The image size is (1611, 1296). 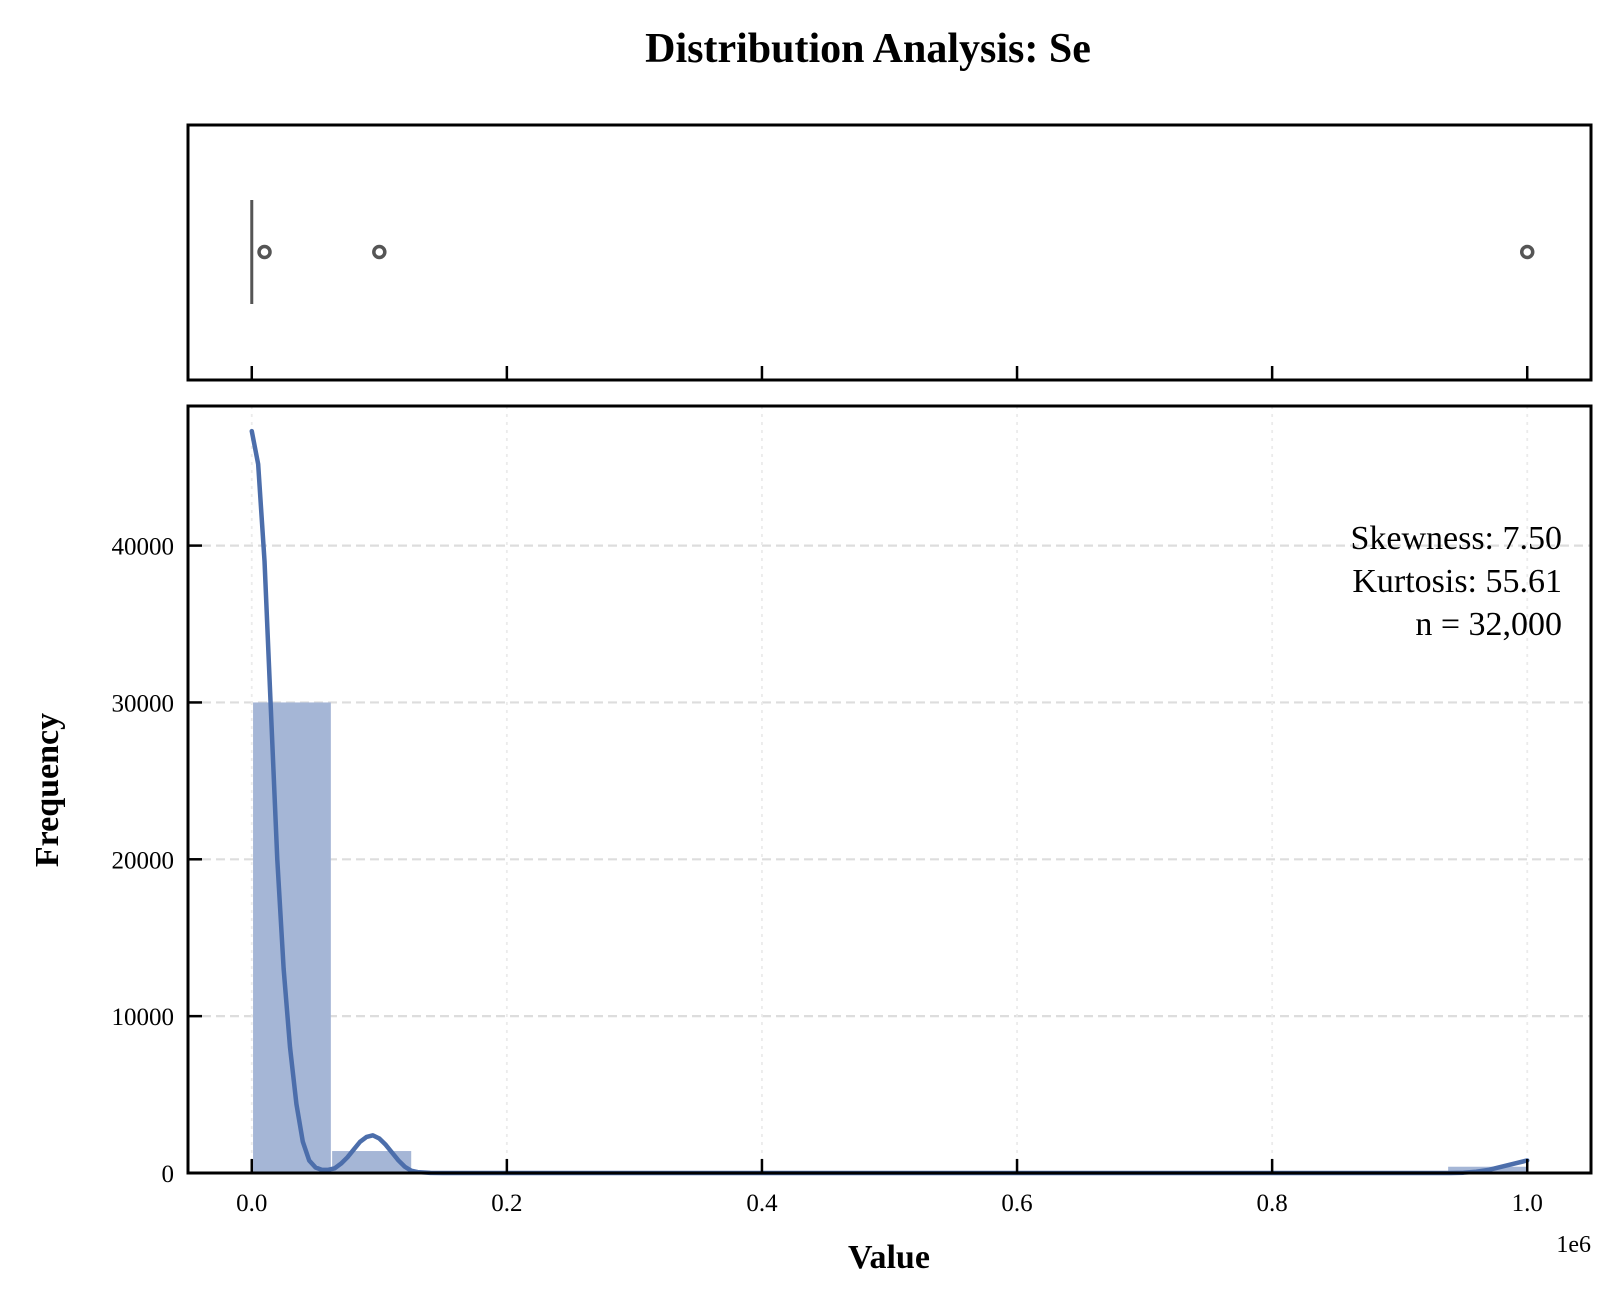 What do you see at coordinates (168, 1174) in the screenshot?
I see `y-tick-label: 0` at bounding box center [168, 1174].